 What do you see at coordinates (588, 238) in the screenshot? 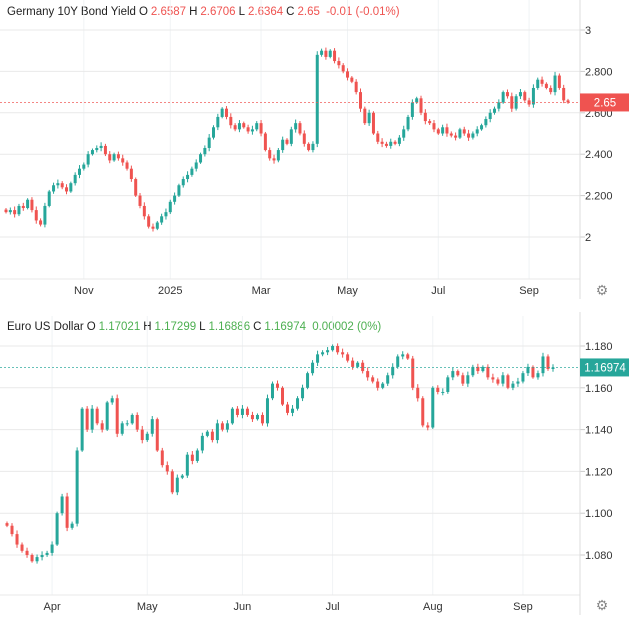
I see `y-tick-label: 2` at bounding box center [588, 238].